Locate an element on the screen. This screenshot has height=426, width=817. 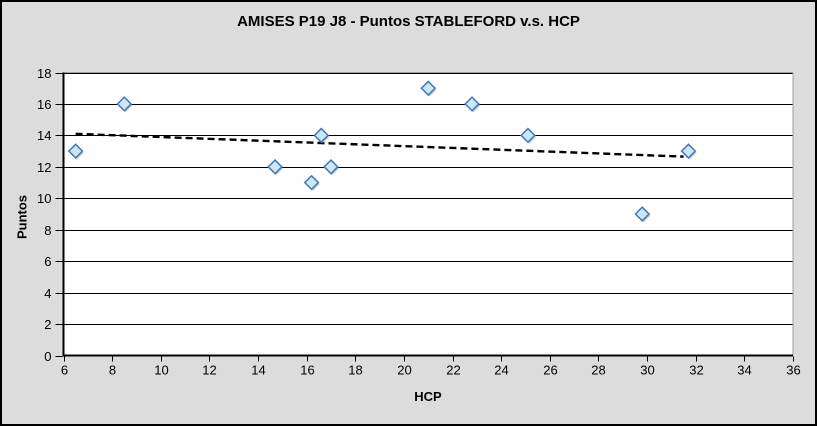
x-tick-label: 20 is located at coordinates (404, 370).